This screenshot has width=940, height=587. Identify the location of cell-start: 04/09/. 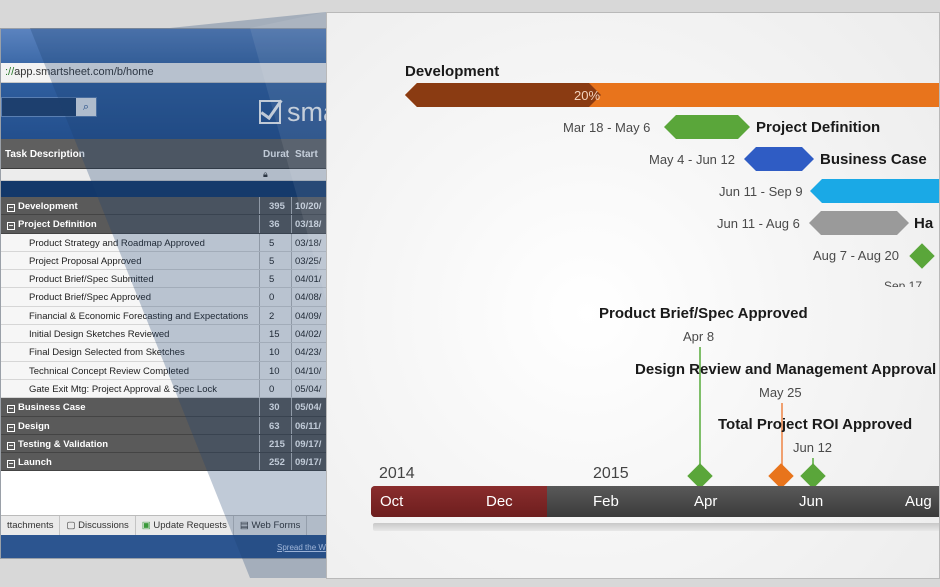
(308, 316).